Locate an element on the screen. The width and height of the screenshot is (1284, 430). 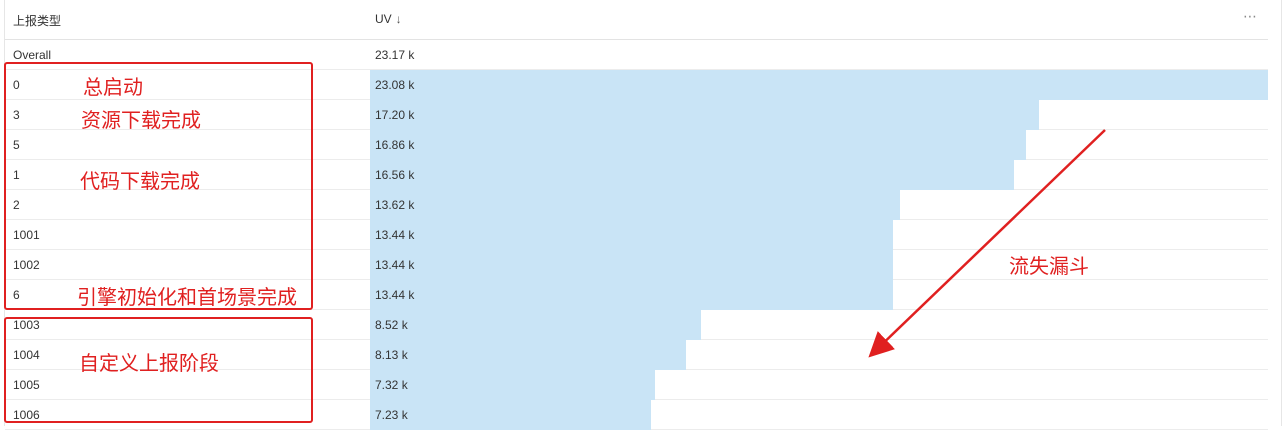
table-row: 0 23.08 k is located at coordinates (636, 85).